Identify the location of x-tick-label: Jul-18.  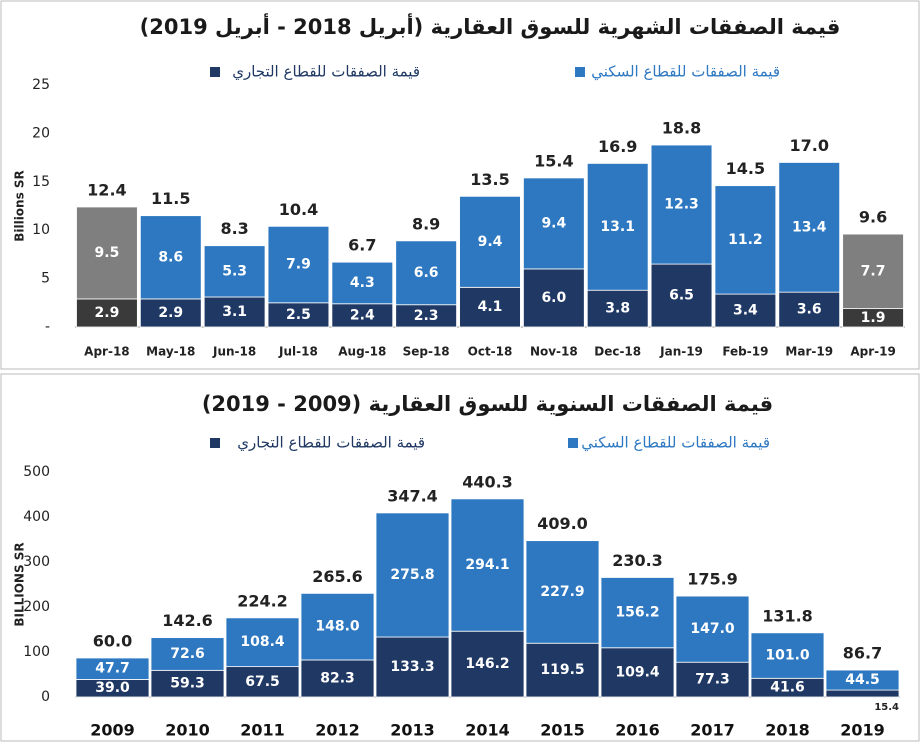
(298, 352).